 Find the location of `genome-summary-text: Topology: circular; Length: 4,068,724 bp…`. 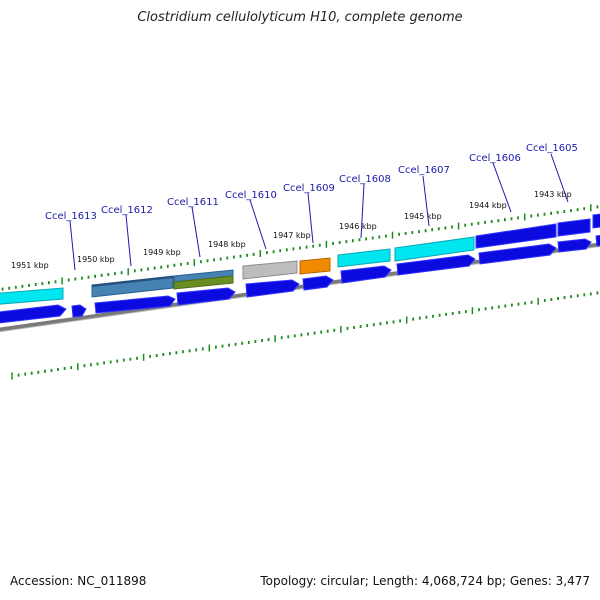

genome-summary-text: Topology: circular; Length: 4,068,724 bp… is located at coordinates (425, 581).